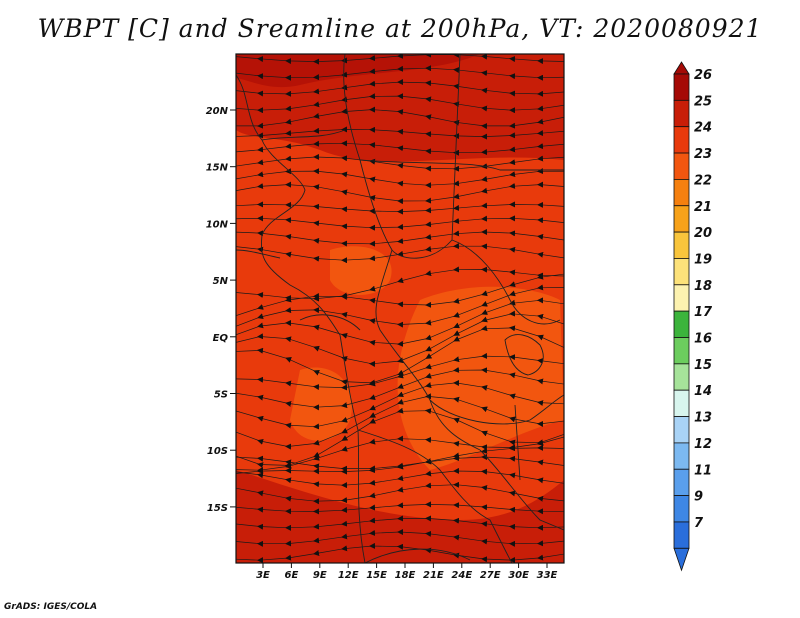 The image size is (800, 618). What do you see at coordinates (703, 154) in the screenshot?
I see `colorbar-label: 23` at bounding box center [703, 154].